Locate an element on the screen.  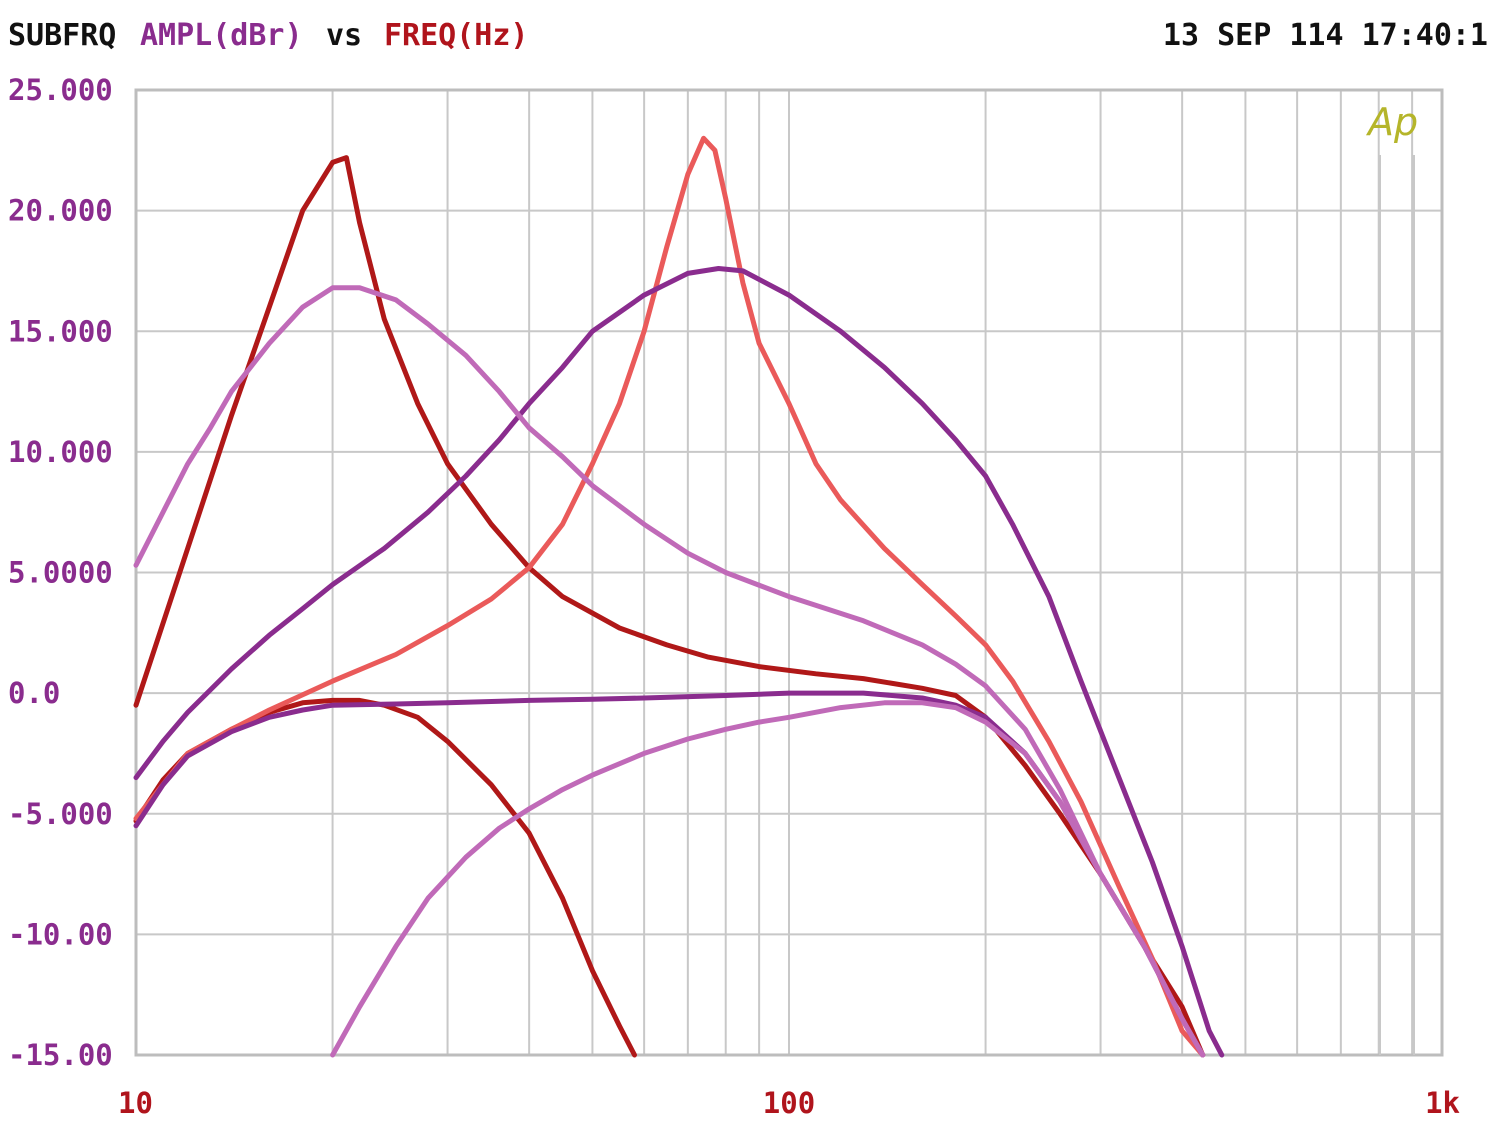
sweep-name: SUBFRQ is located at coordinates (62, 35).